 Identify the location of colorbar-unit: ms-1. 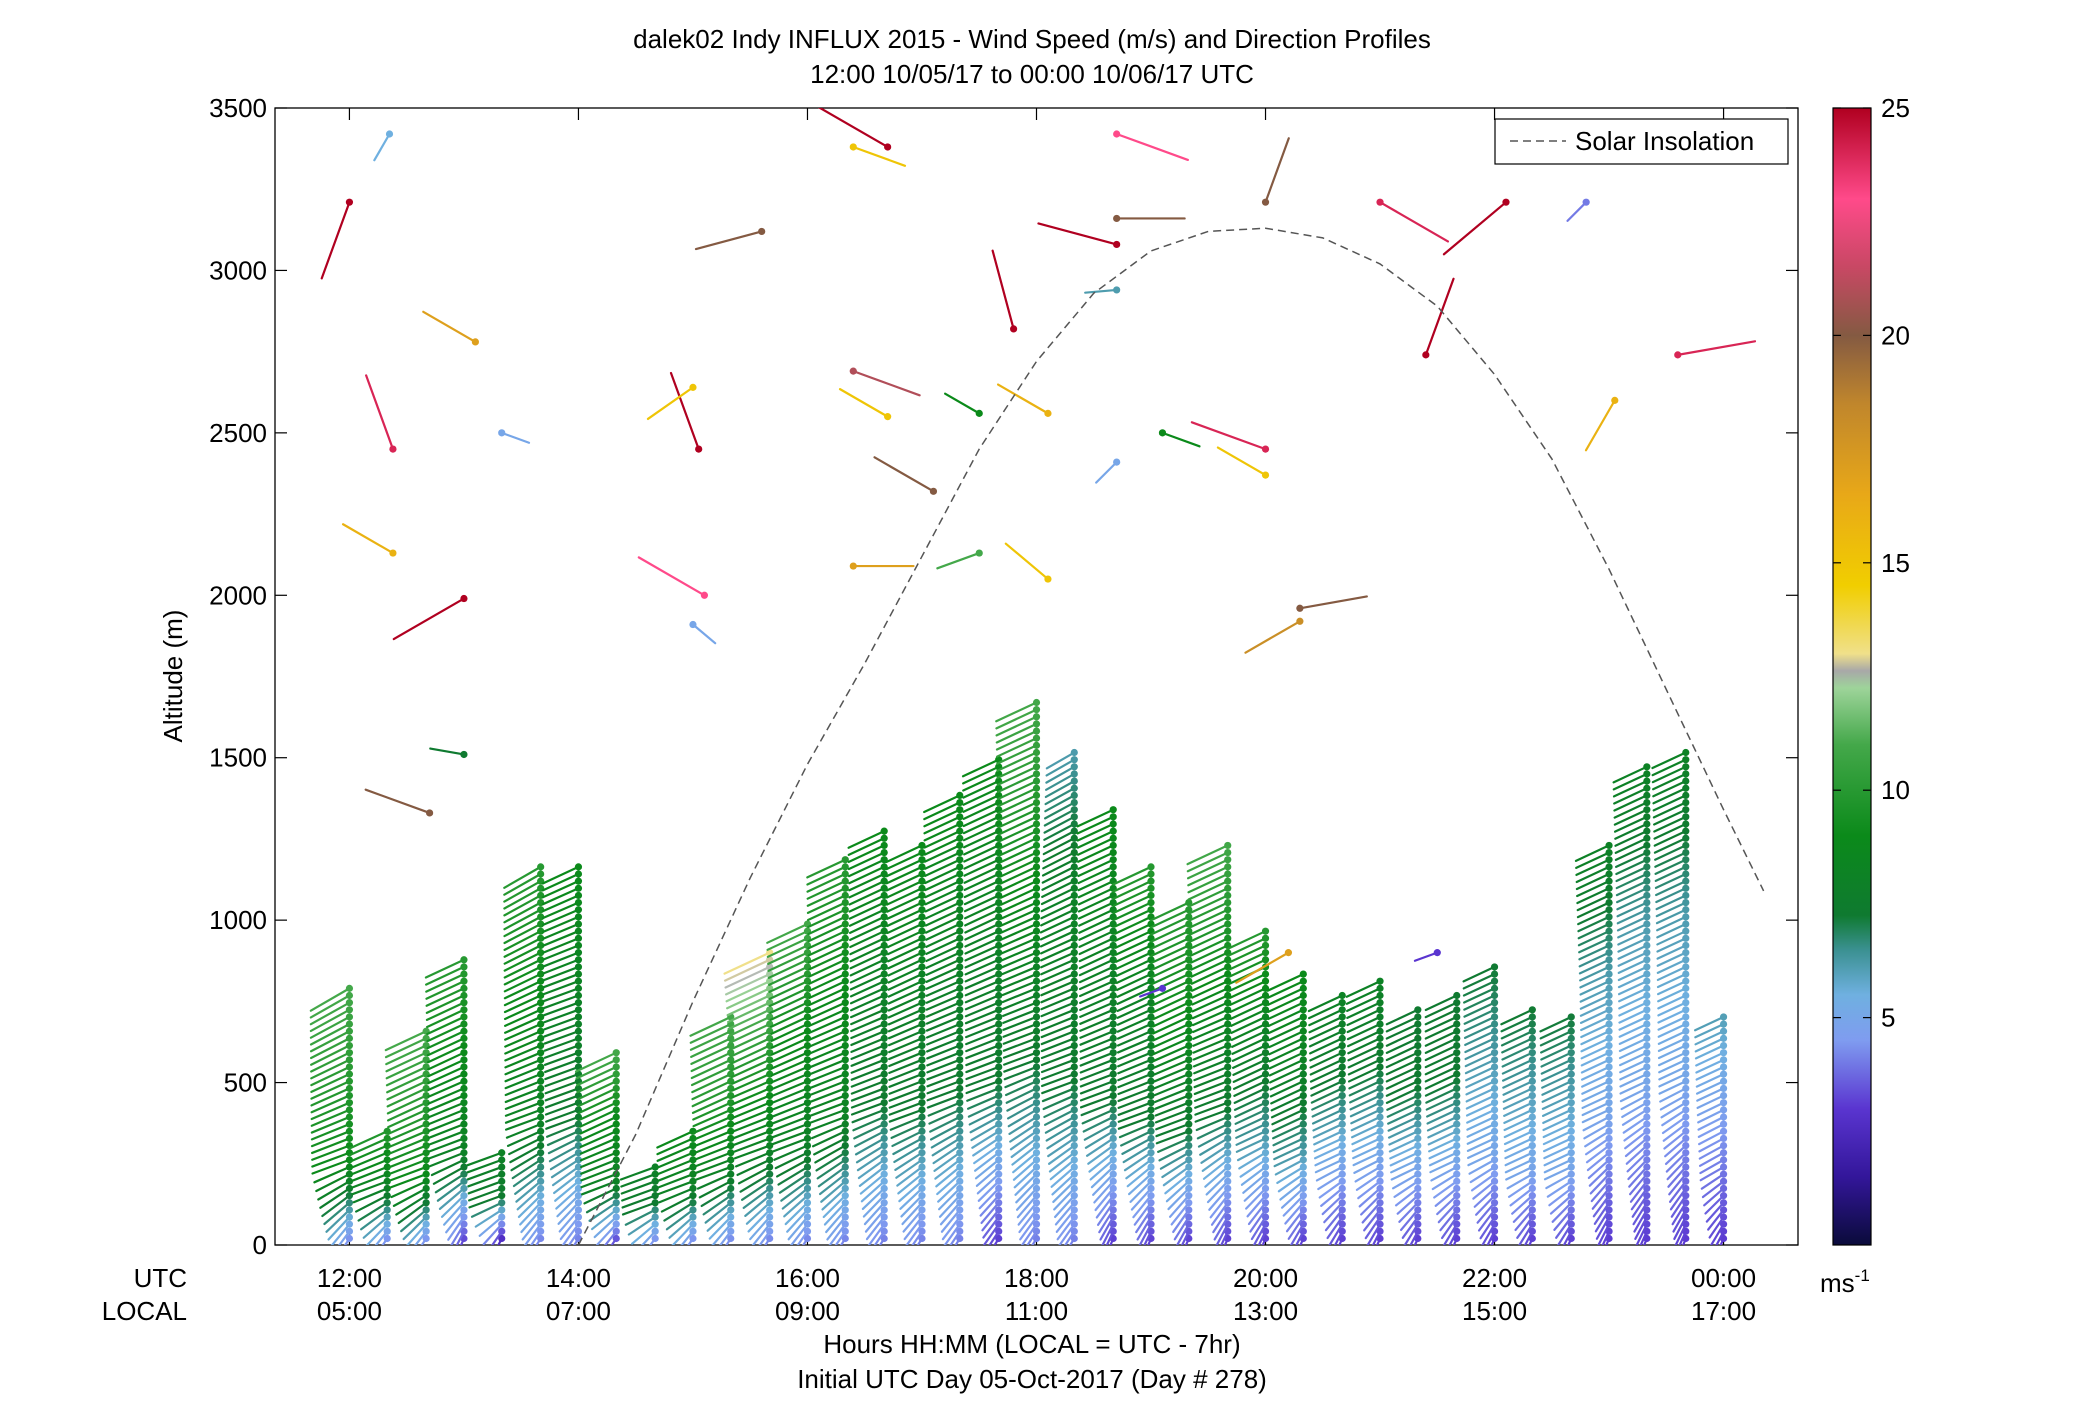
(1845, 1282).